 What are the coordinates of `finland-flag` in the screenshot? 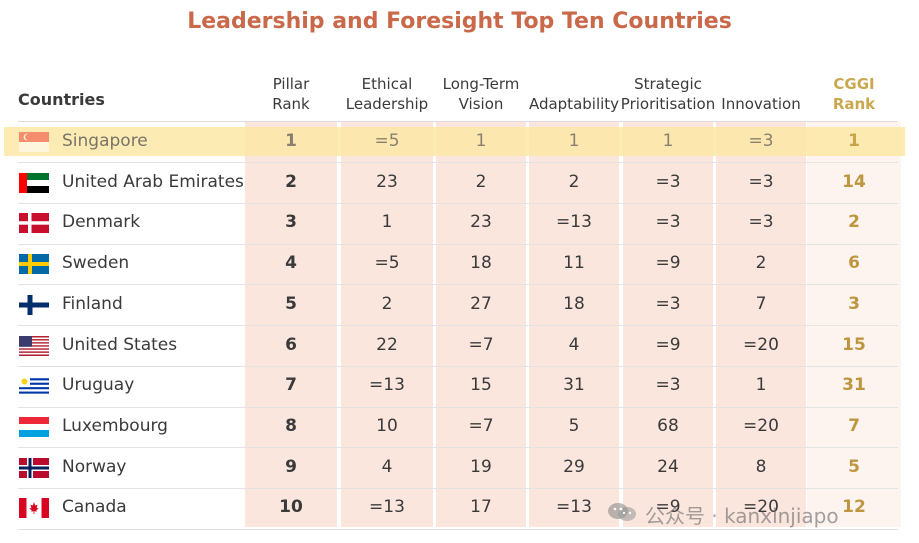 It's located at (34, 304).